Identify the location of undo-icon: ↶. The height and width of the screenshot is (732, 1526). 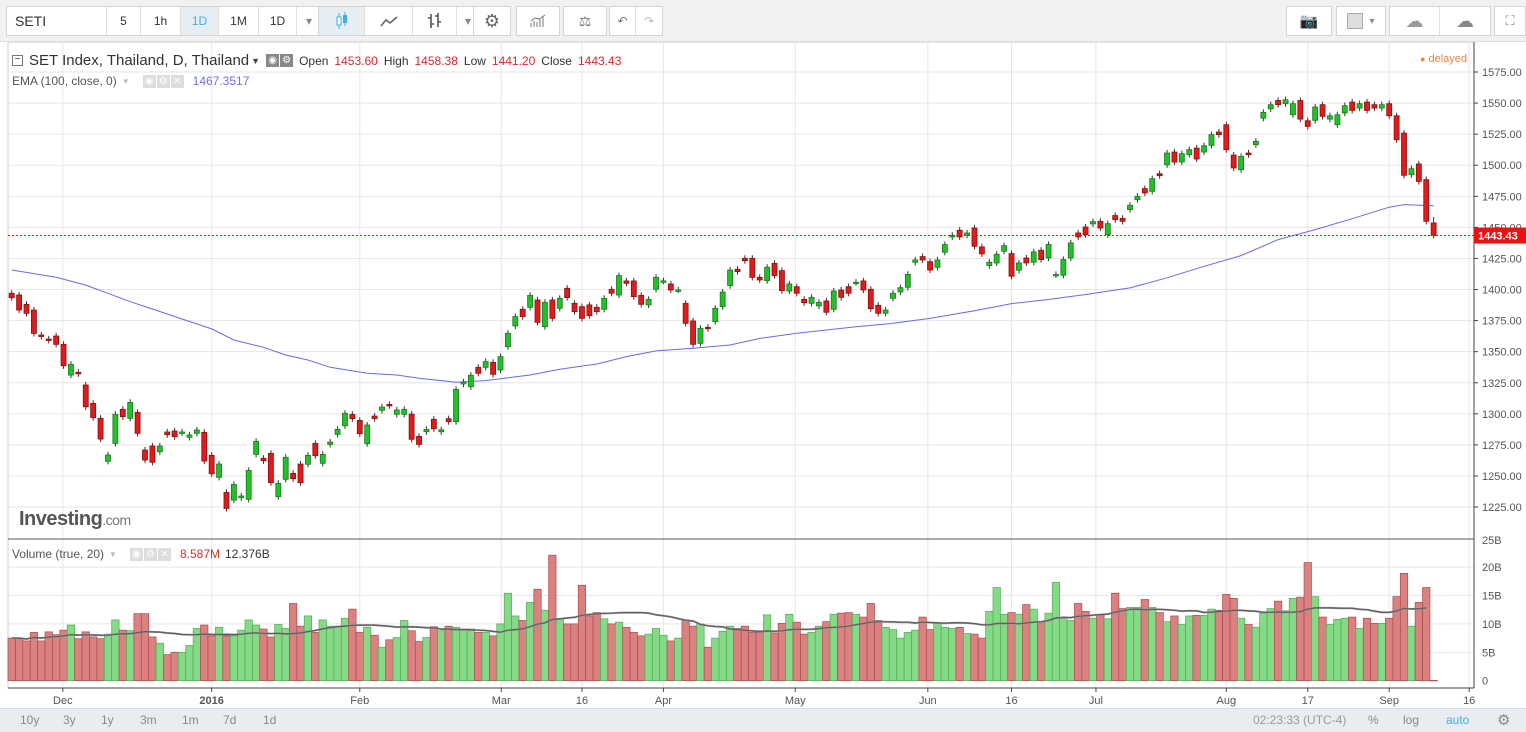
(623, 21).